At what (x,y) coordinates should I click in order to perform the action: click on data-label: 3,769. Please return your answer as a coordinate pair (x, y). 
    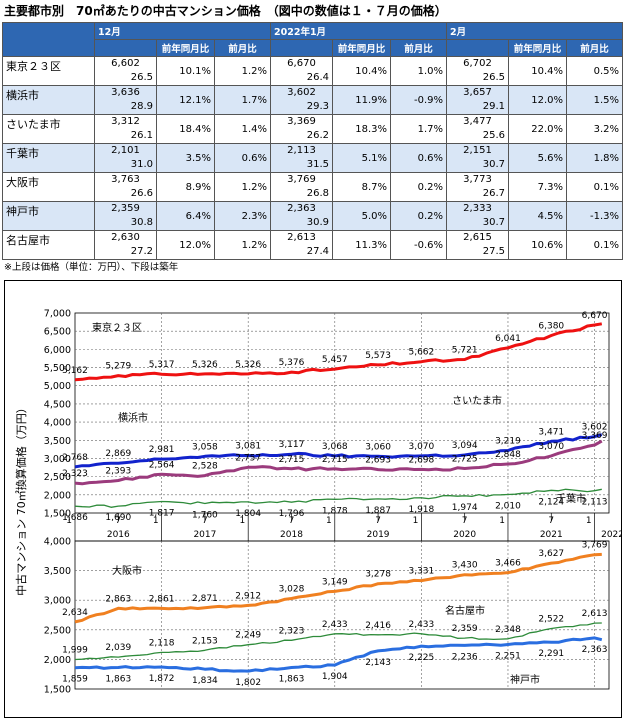
    Looking at the image, I should click on (595, 546).